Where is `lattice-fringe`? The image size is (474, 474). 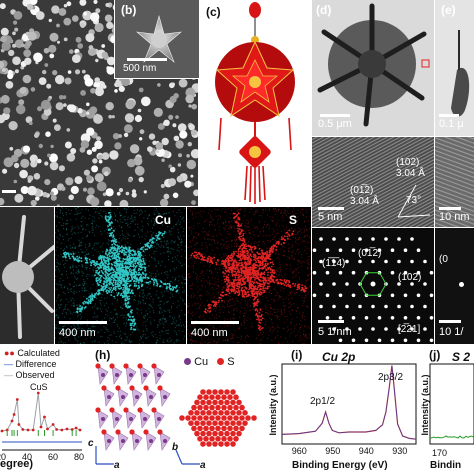
lattice-fringe is located at coordinates (373, 182).